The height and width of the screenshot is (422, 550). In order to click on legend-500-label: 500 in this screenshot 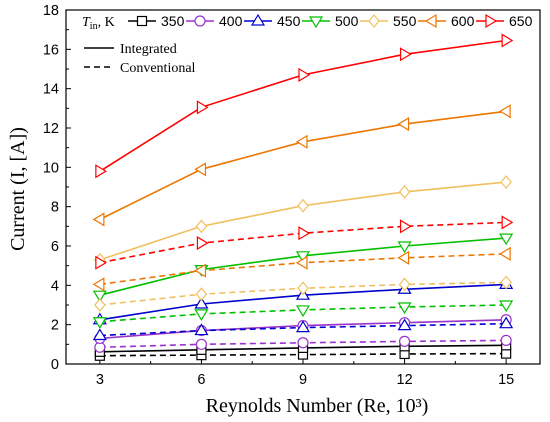, I will do `click(347, 21)`.